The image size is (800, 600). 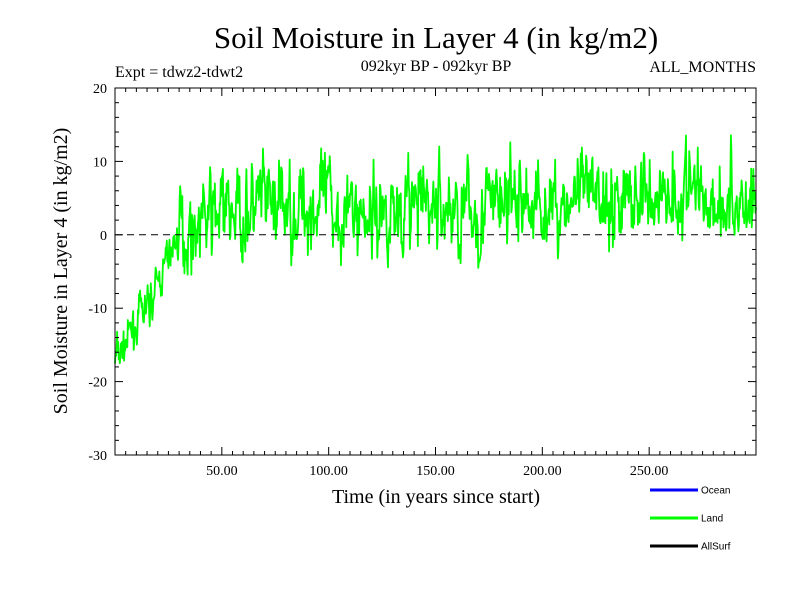 I want to click on chart-title: Soil Moisture in Layer 4 (in kg/m2), so click(x=436, y=37).